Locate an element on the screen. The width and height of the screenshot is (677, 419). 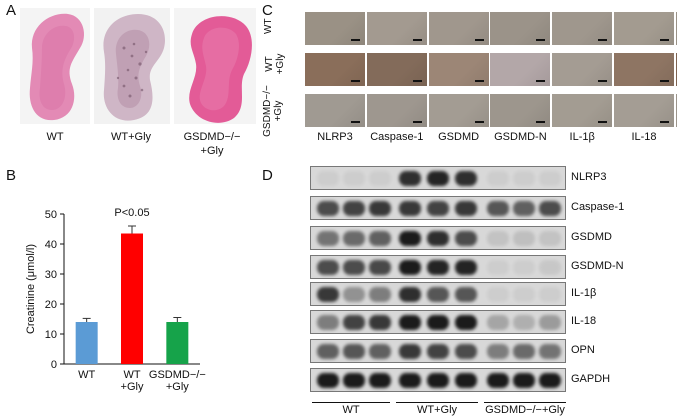
blot-label: GAPDH is located at coordinates (591, 379).